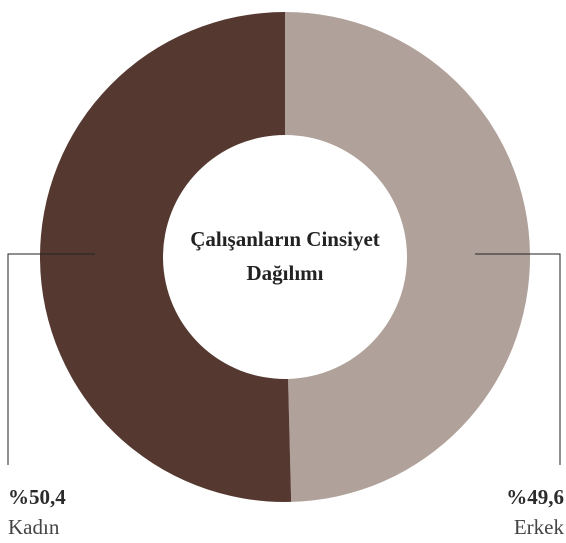 This screenshot has height=543, width=566. Describe the element at coordinates (285, 256) in the screenshot. I see `chart-title: Çalışanların Cinsiyet Dağılımı` at that location.